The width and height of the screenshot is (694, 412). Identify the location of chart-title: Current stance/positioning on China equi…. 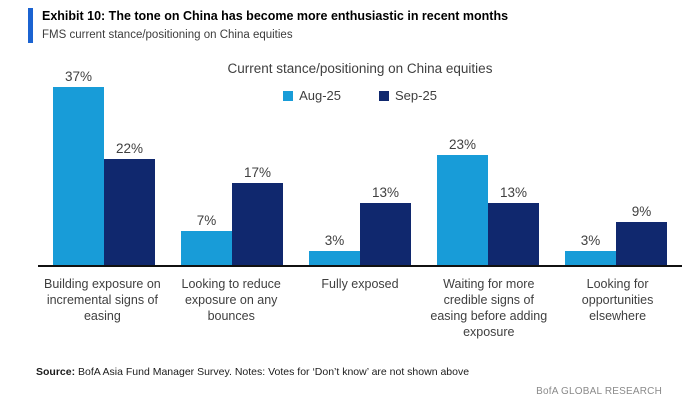
(360, 68).